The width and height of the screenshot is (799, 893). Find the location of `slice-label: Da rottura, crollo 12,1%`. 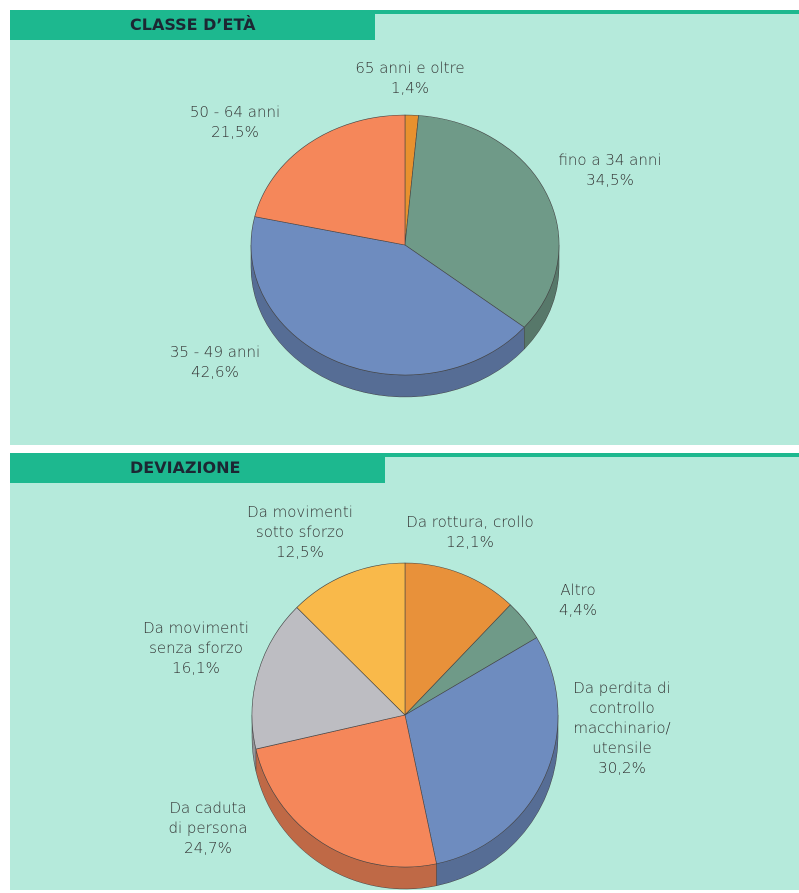

slice-label: Da rottura, crollo 12,1% is located at coordinates (470, 532).